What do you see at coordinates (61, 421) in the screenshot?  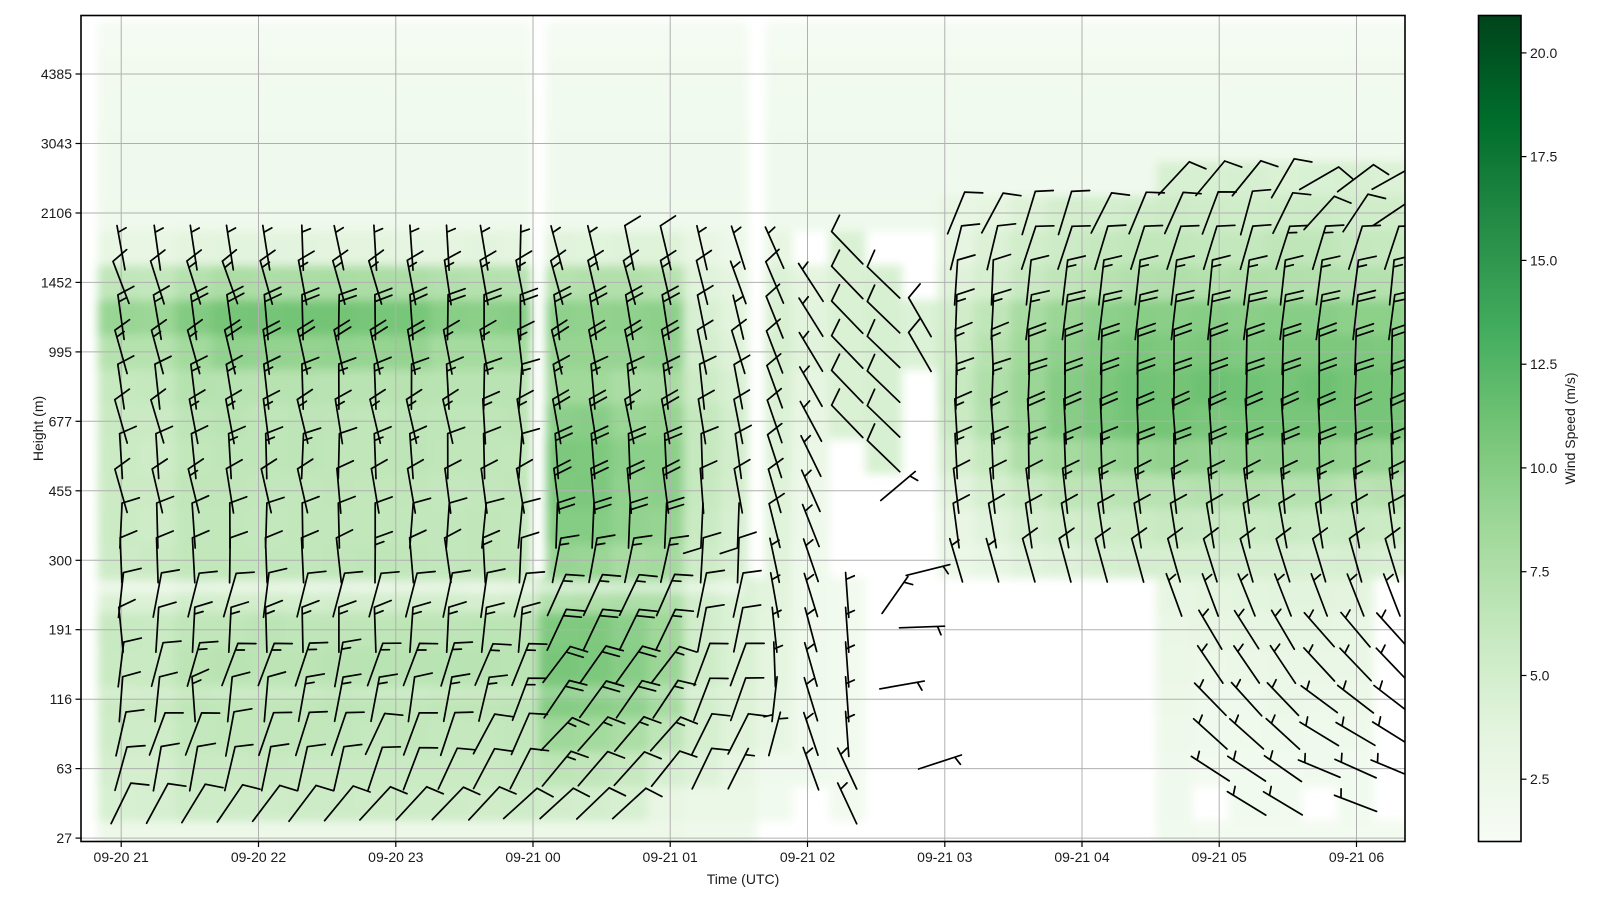 I see `svg-text: 677` at bounding box center [61, 421].